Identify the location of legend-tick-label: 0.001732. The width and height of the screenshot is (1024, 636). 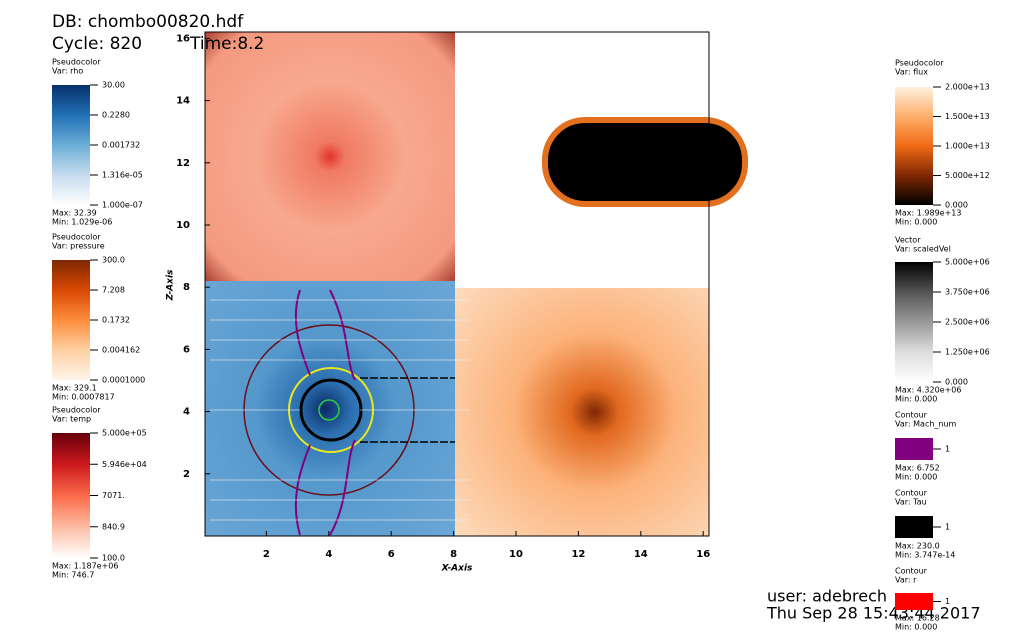
(121, 145).